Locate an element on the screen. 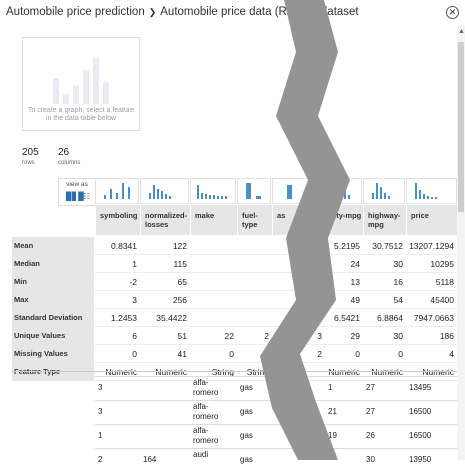 Image resolution: width=465 pixels, height=473 pixels. columns-label: columns is located at coordinates (69, 163).